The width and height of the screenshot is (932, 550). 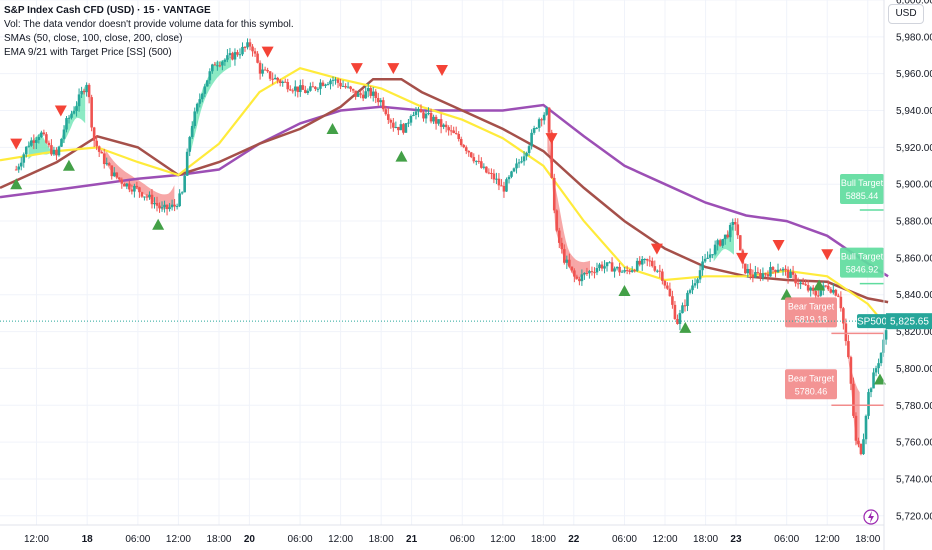 What do you see at coordinates (871, 517) in the screenshot?
I see `lightning-icon` at bounding box center [871, 517].